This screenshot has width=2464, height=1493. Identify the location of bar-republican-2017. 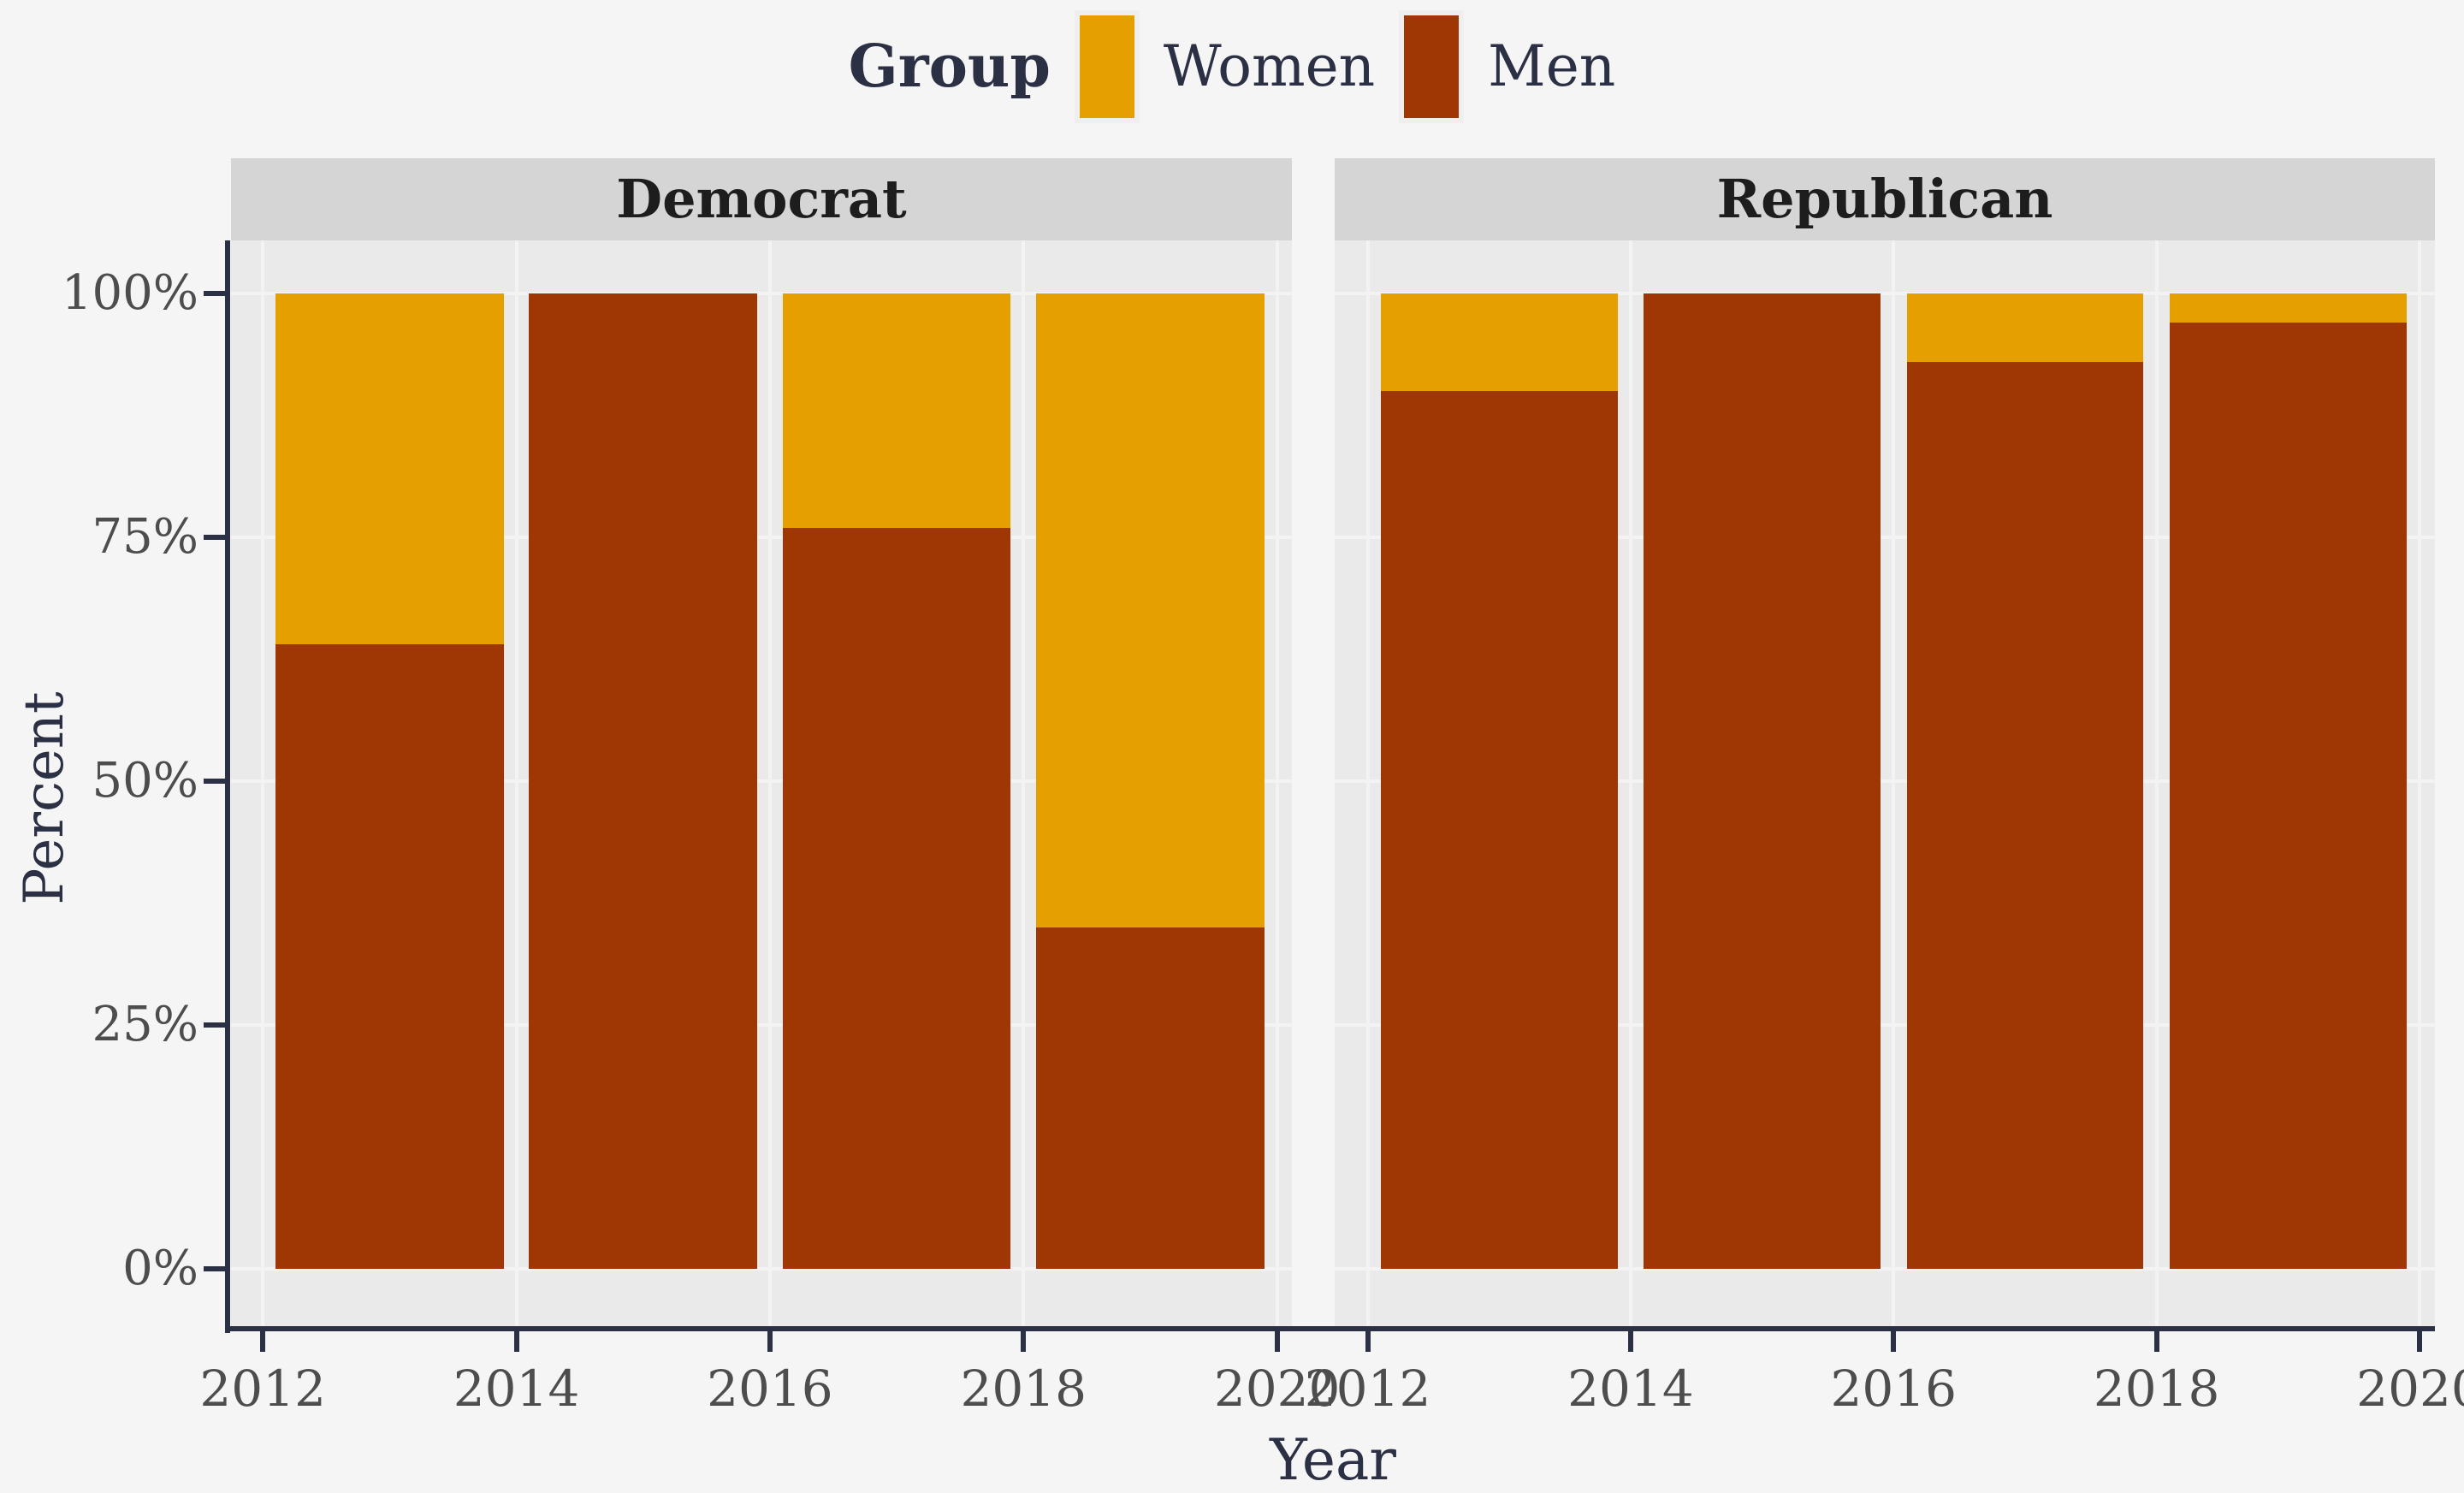
(2025, 781).